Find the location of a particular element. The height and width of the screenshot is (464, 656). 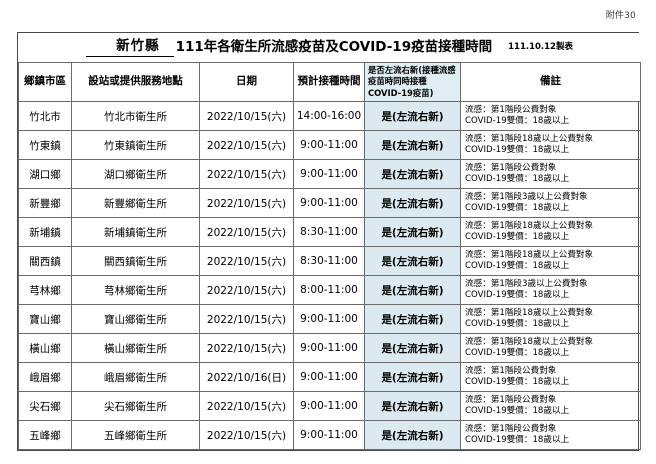

column-header-combined-vaccination: 是否左流右新(接種流感疫苗時同時接種COVID-19疫苗) is located at coordinates (412, 82).